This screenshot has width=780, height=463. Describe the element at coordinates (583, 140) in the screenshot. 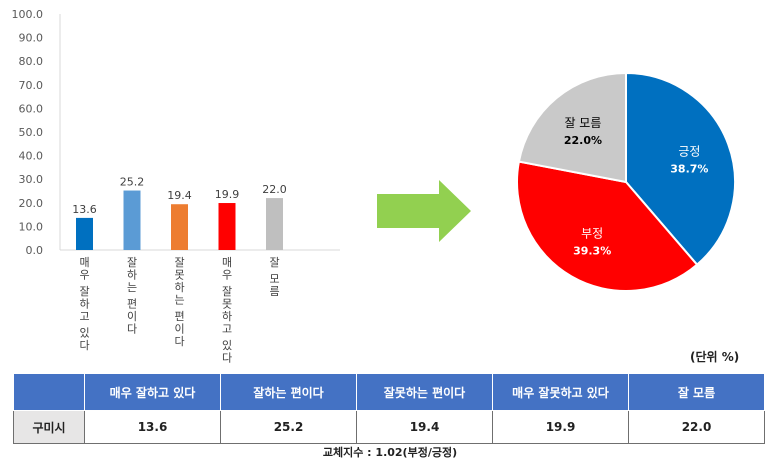

I see `pie-value-label: 22.0%` at that location.